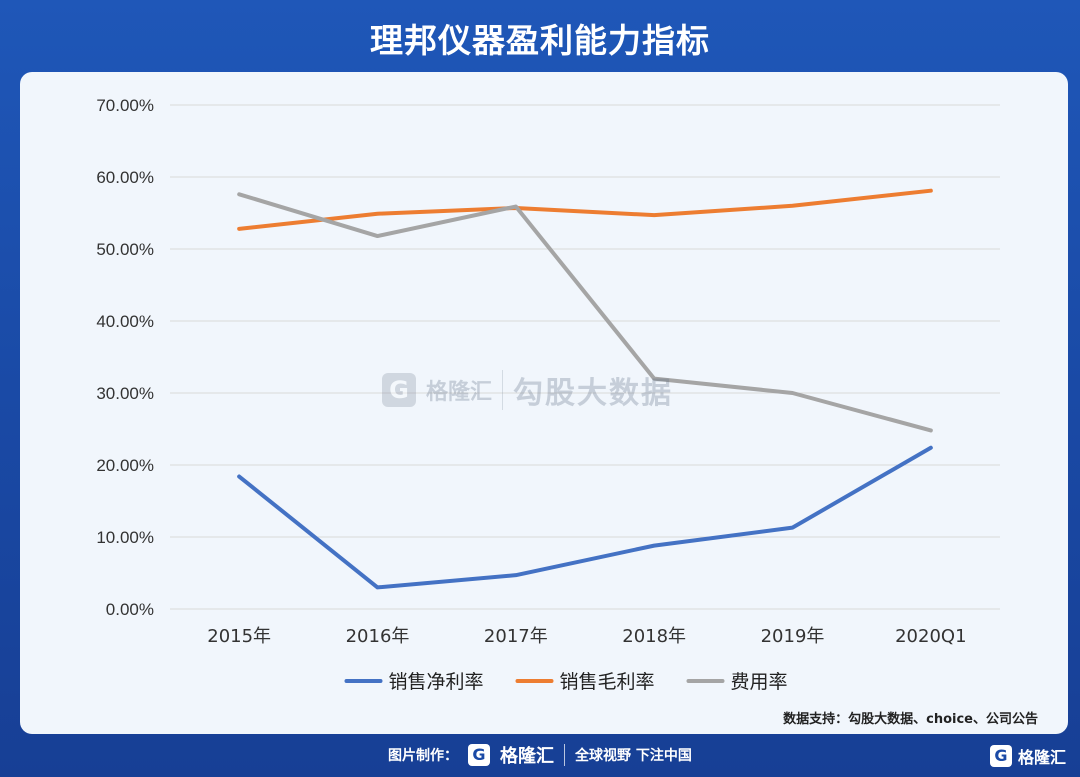 Image resolution: width=1080 pixels, height=777 pixels. What do you see at coordinates (654, 636) in the screenshot?
I see `x-tick-label: 2018年` at bounding box center [654, 636].